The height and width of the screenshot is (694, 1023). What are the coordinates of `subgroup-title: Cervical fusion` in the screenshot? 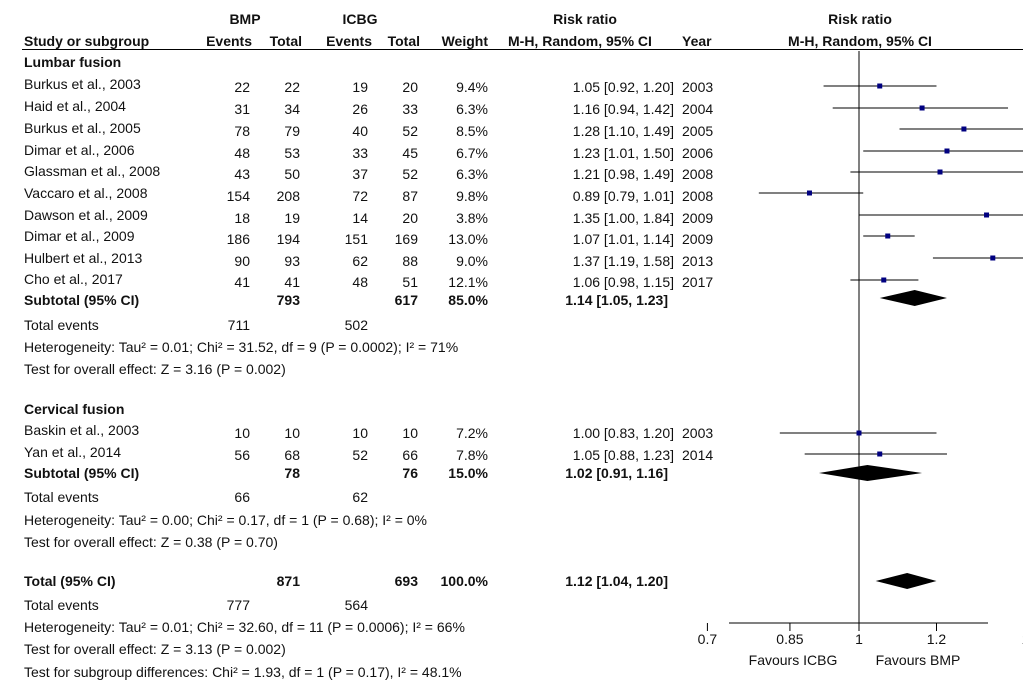 It's located at (74, 409).